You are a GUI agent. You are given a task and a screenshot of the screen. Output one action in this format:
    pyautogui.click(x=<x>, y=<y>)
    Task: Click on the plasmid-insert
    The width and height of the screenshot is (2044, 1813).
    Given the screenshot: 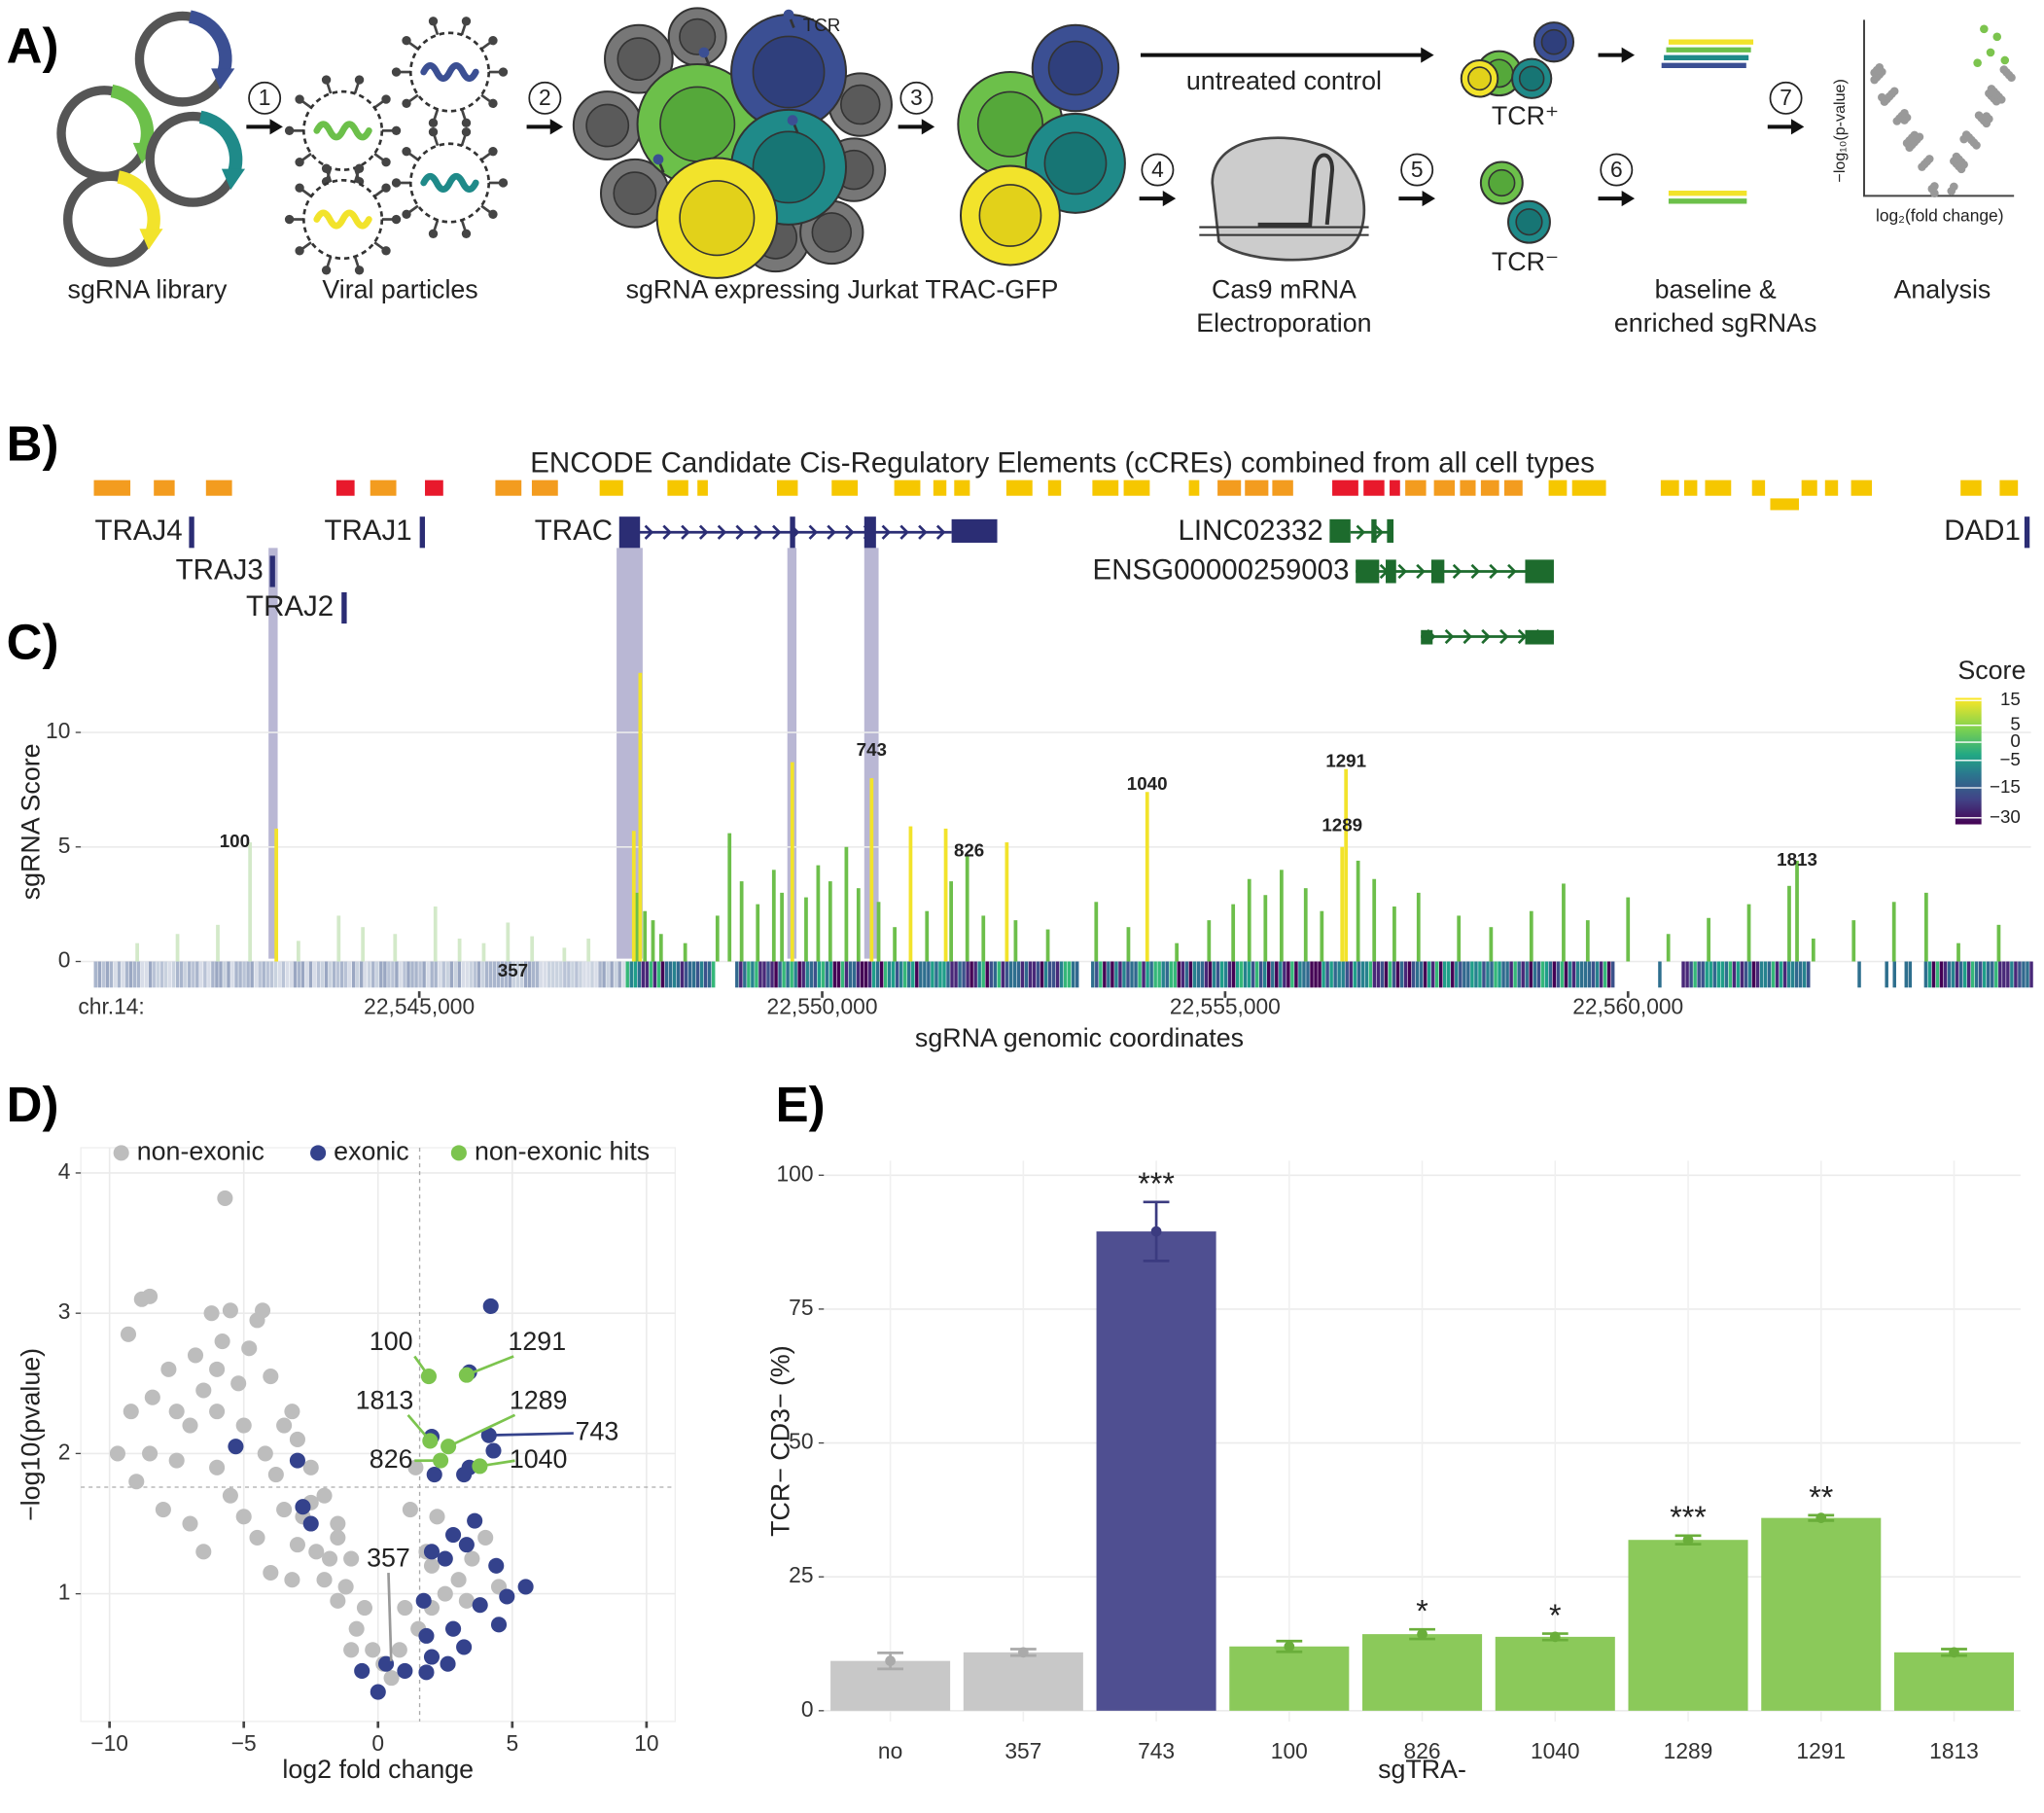 What is the action you would take?
    pyautogui.click(x=210, y=43)
    